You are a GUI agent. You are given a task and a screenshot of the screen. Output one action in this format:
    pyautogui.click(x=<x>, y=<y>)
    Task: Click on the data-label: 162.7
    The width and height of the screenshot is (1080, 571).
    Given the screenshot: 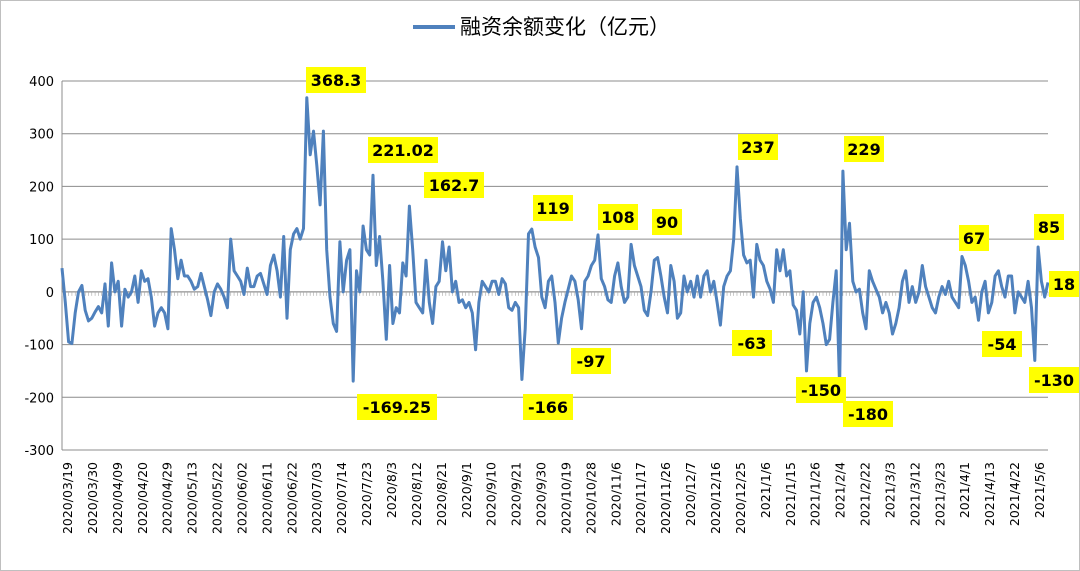 What is the action you would take?
    pyautogui.click(x=454, y=185)
    